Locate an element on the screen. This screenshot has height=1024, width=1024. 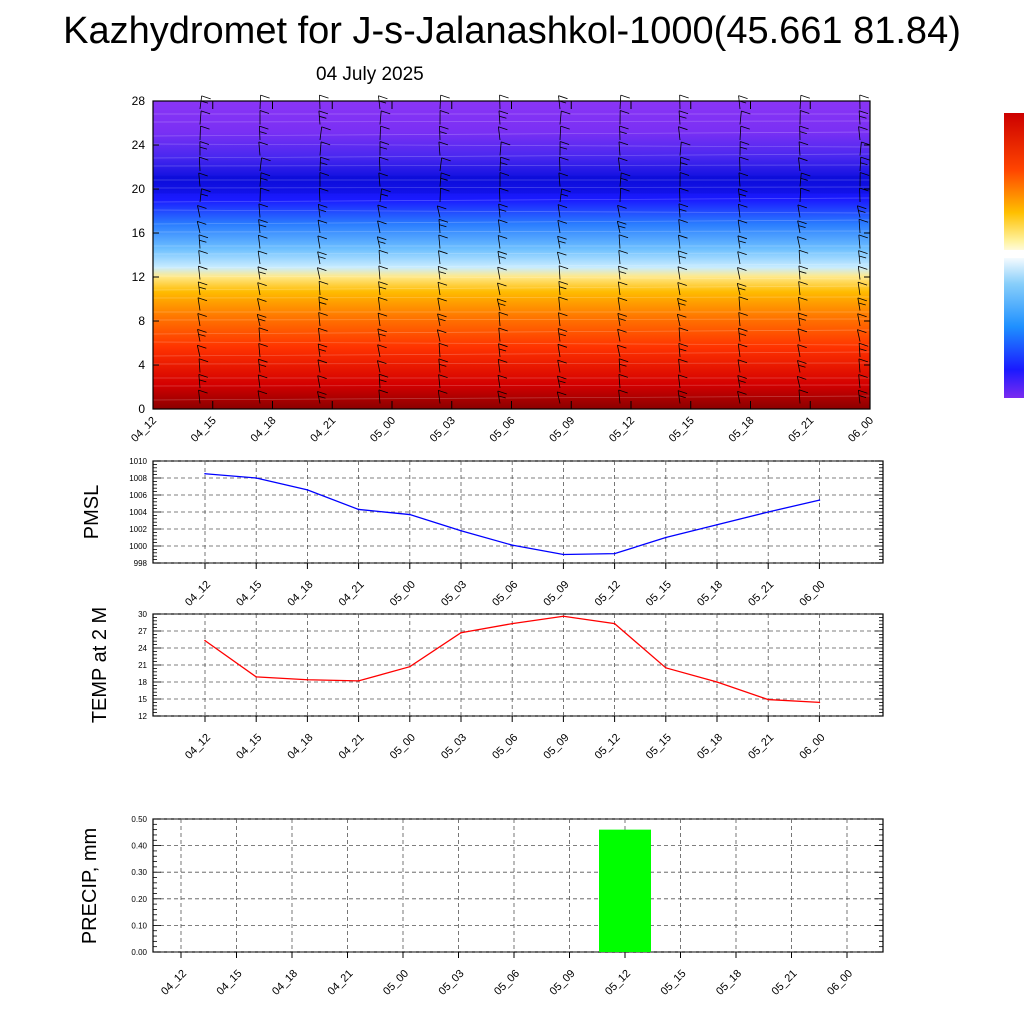
heatmap-y-tick-label: 0 is located at coordinates (141, 409).